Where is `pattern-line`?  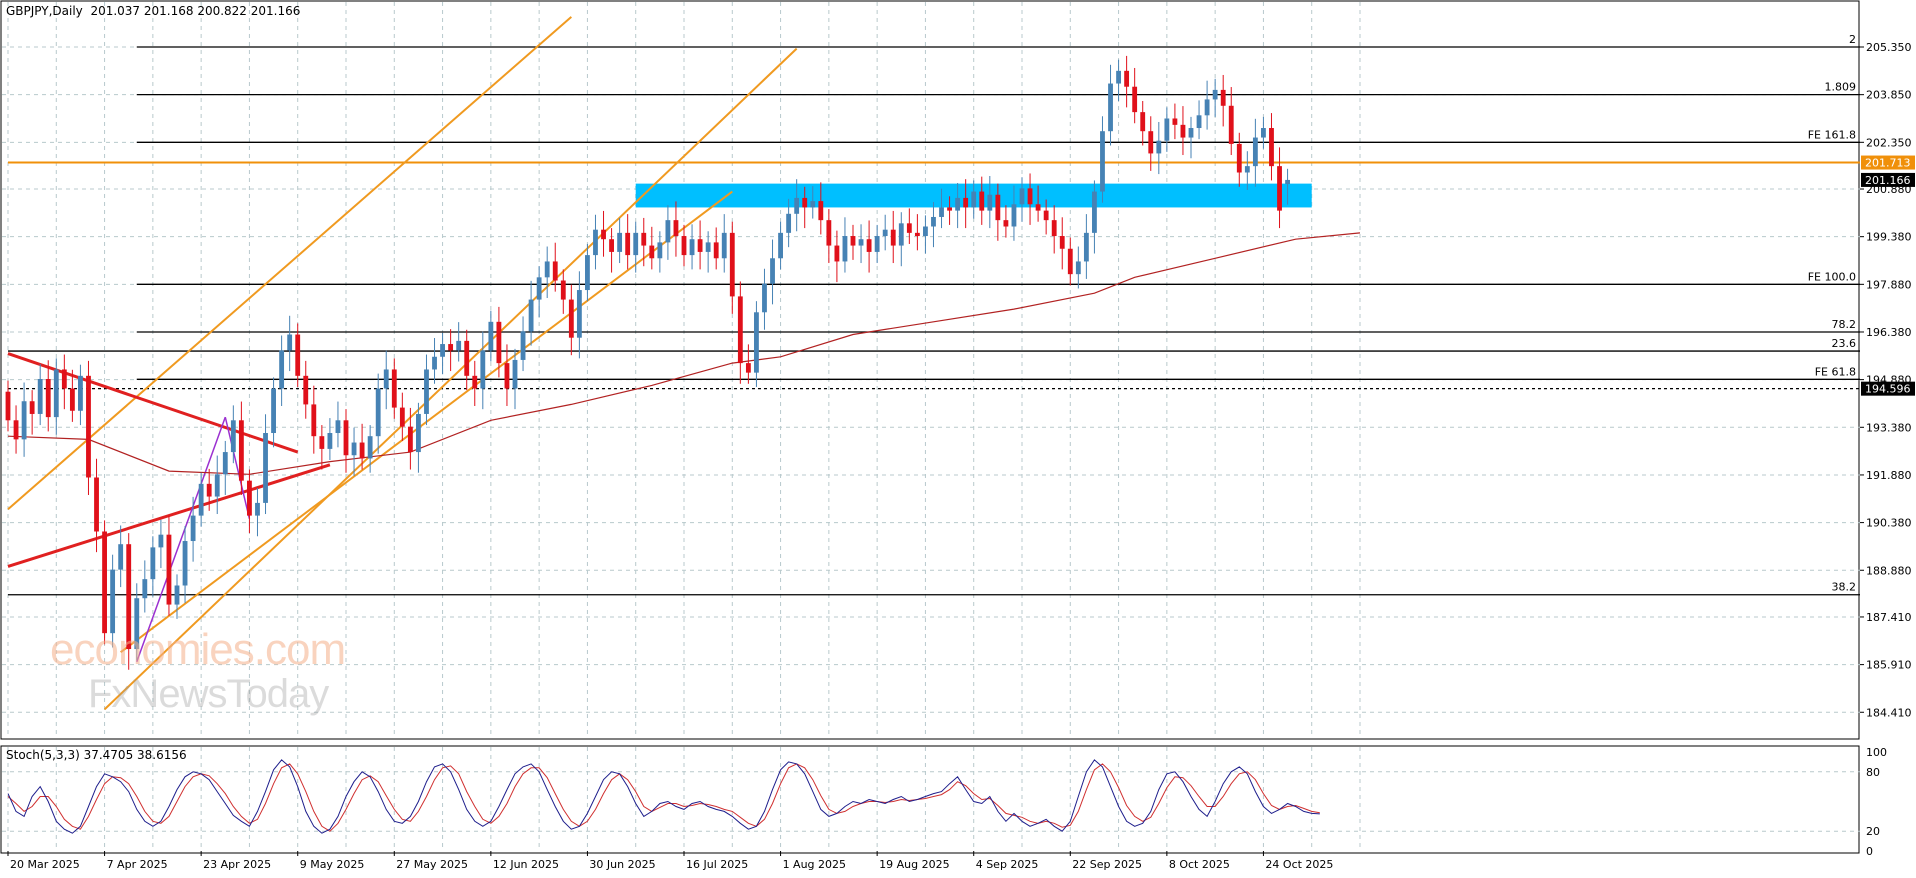 pattern-line is located at coordinates (181, 539).